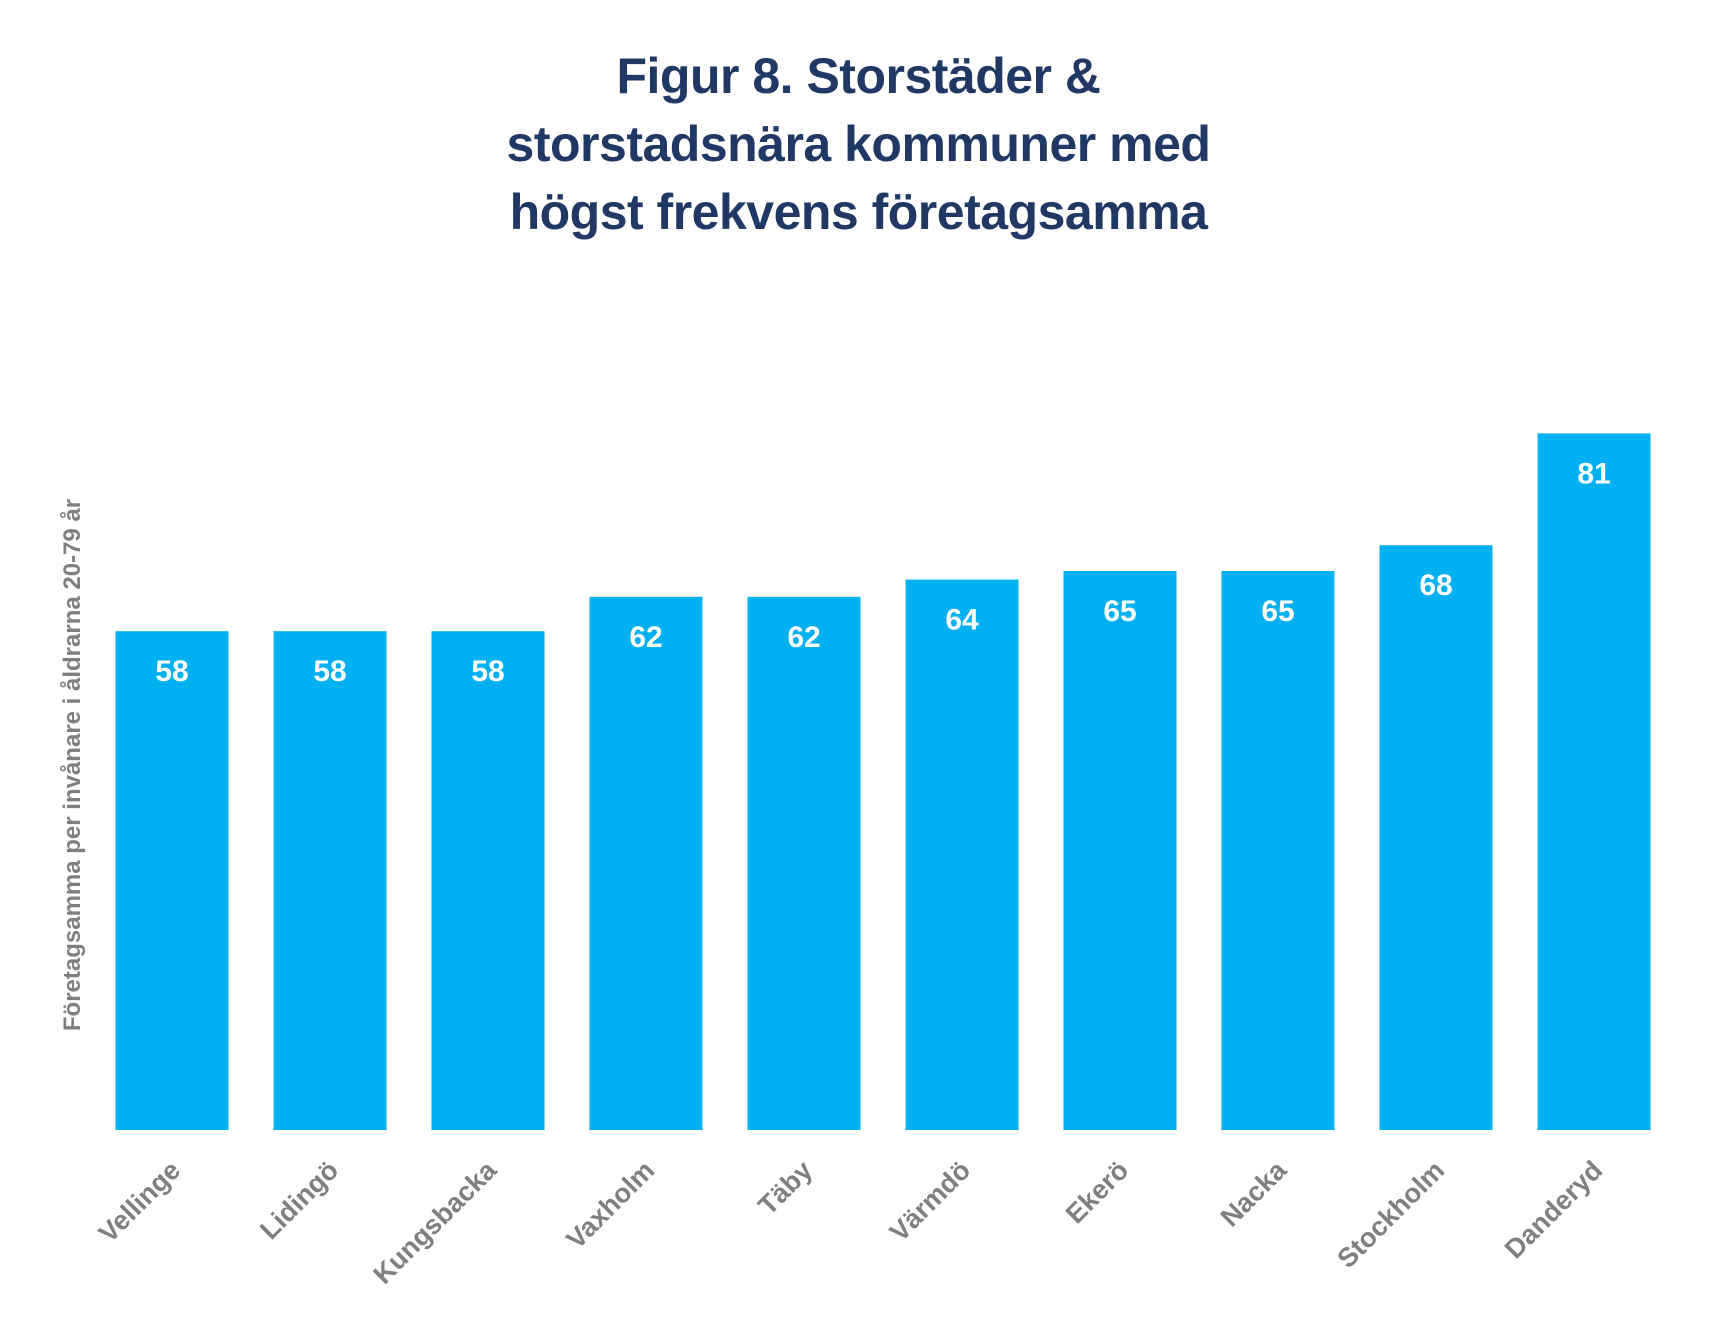 This screenshot has height=1329, width=1717. Describe the element at coordinates (930, 1201) in the screenshot. I see `category-label: Värmdö` at that location.